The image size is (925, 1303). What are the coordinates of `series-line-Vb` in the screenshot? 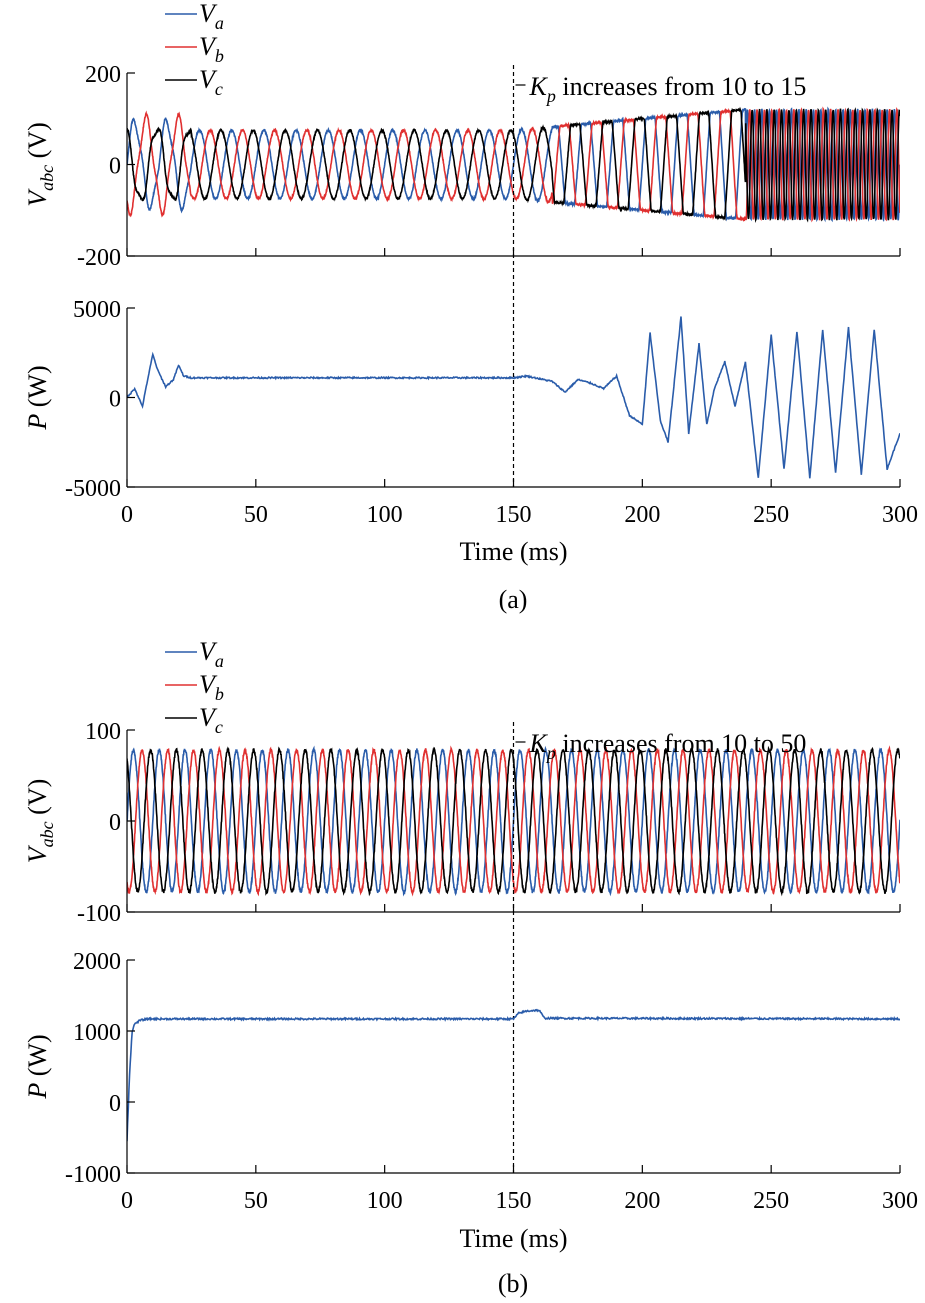 It's located at (513, 821).